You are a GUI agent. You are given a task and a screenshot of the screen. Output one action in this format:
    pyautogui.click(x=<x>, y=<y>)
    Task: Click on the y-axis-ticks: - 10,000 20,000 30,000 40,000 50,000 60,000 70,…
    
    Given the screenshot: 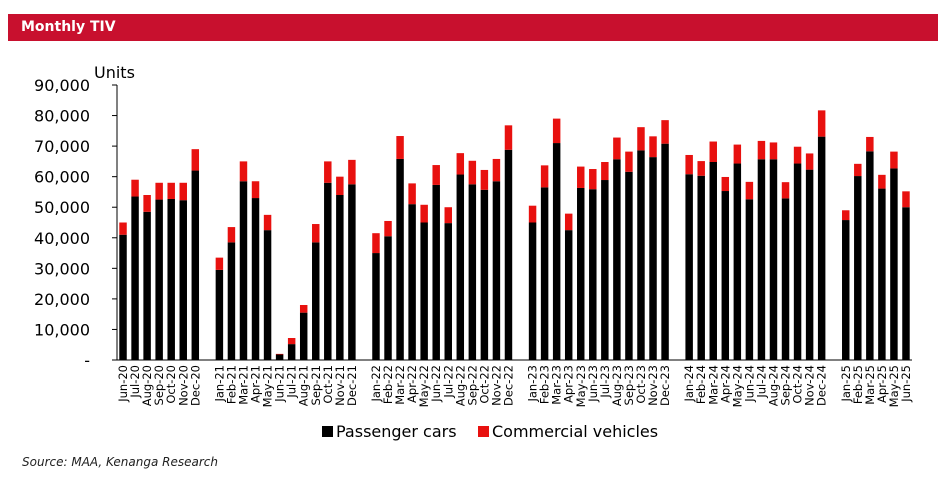 What is the action you would take?
    pyautogui.click(x=75, y=223)
    